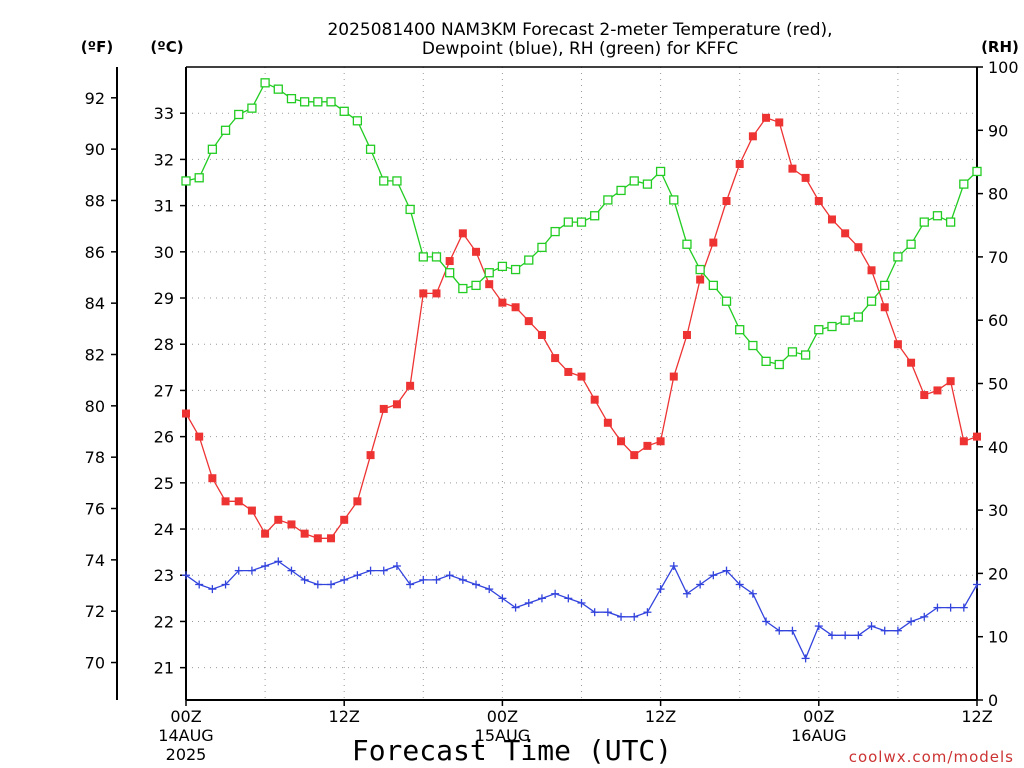 The image size is (1024, 768). Describe the element at coordinates (998, 194) in the screenshot. I see `rh-tick-label: 80` at that location.